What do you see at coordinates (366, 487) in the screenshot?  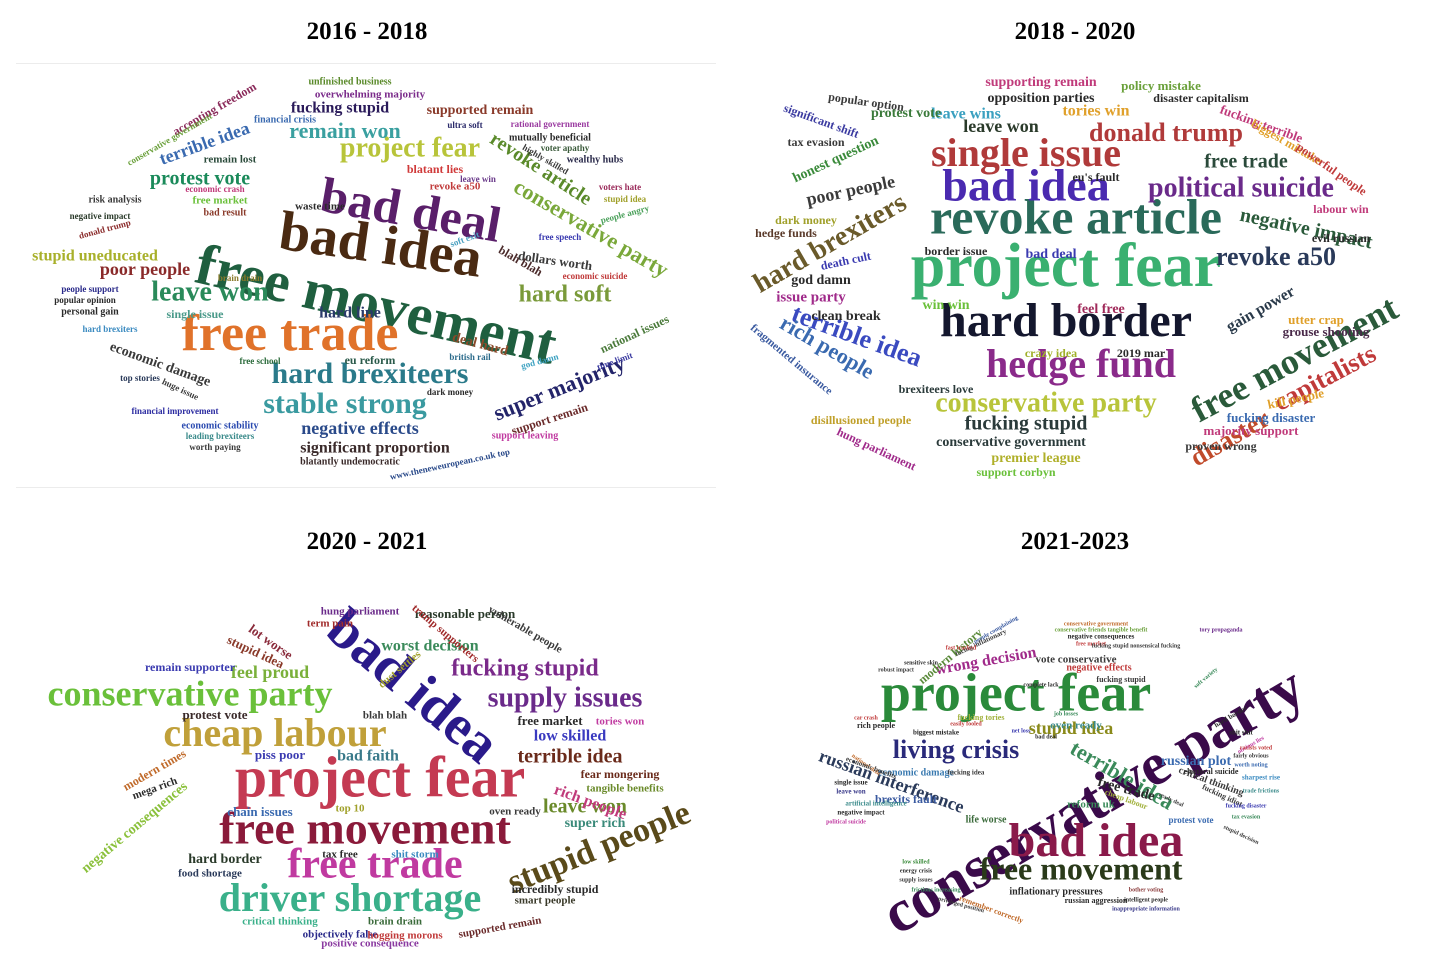 I see `bottom-divider` at bounding box center [366, 487].